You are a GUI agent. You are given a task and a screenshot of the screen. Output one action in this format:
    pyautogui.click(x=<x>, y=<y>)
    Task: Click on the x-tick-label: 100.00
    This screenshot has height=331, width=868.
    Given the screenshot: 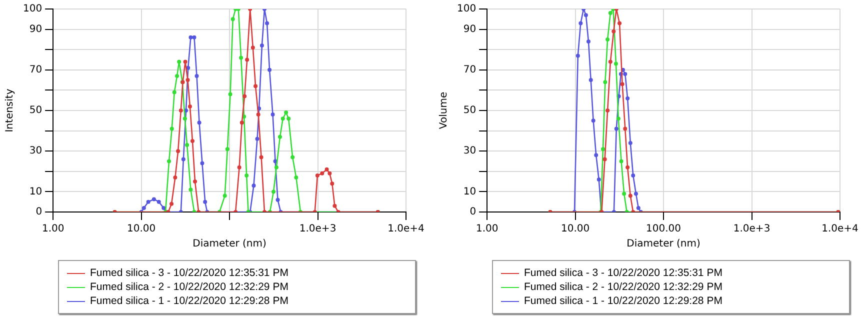 What is the action you would take?
    pyautogui.click(x=664, y=229)
    